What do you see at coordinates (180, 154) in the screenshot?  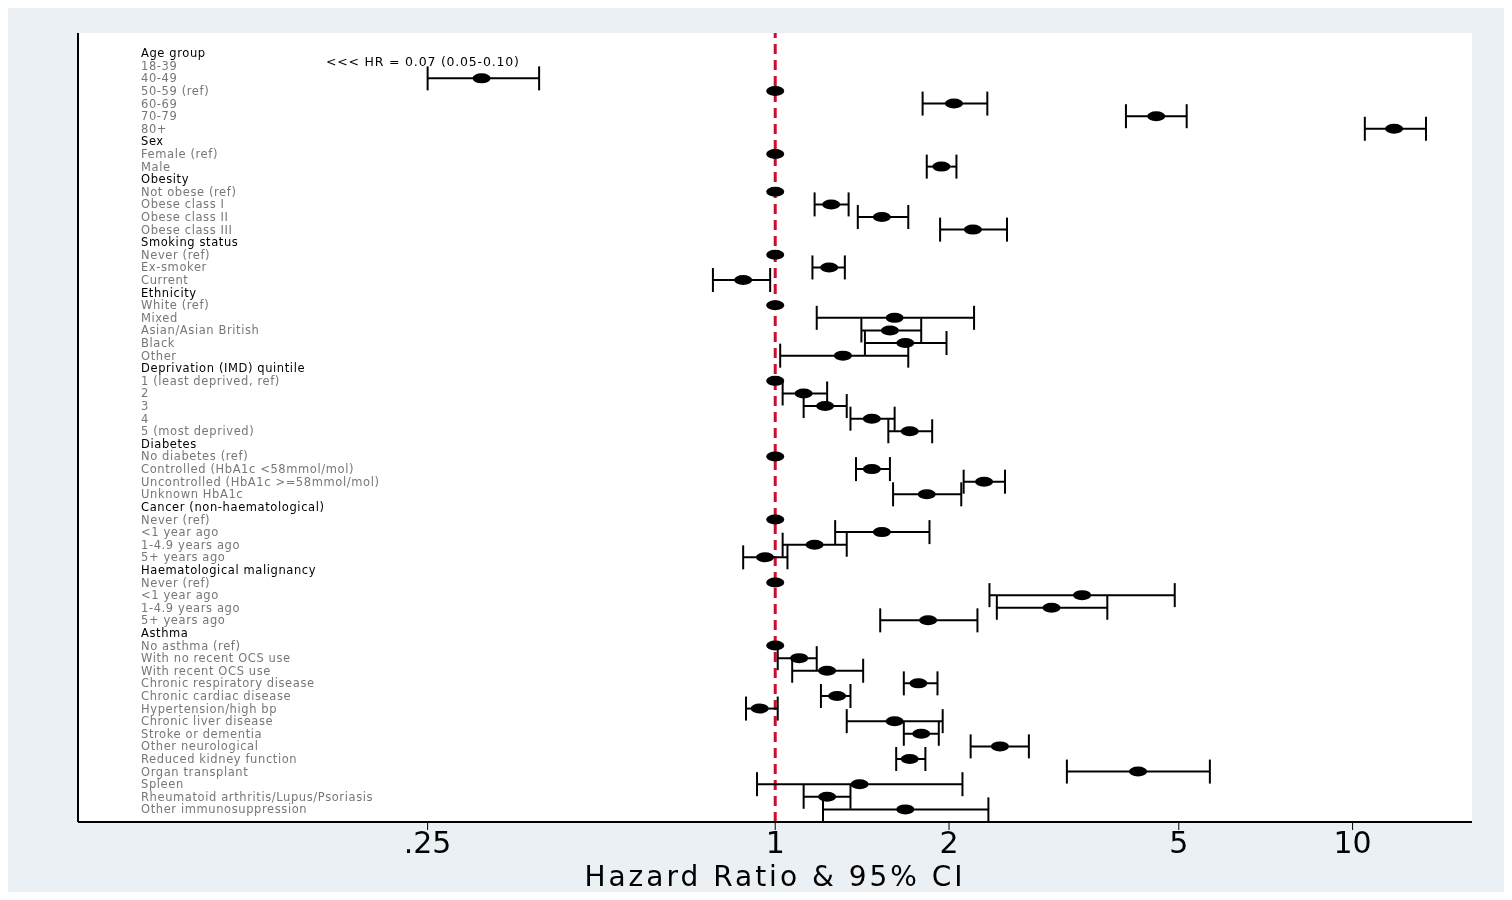 I see `y-tick-label: Female (ref)` at bounding box center [180, 154].